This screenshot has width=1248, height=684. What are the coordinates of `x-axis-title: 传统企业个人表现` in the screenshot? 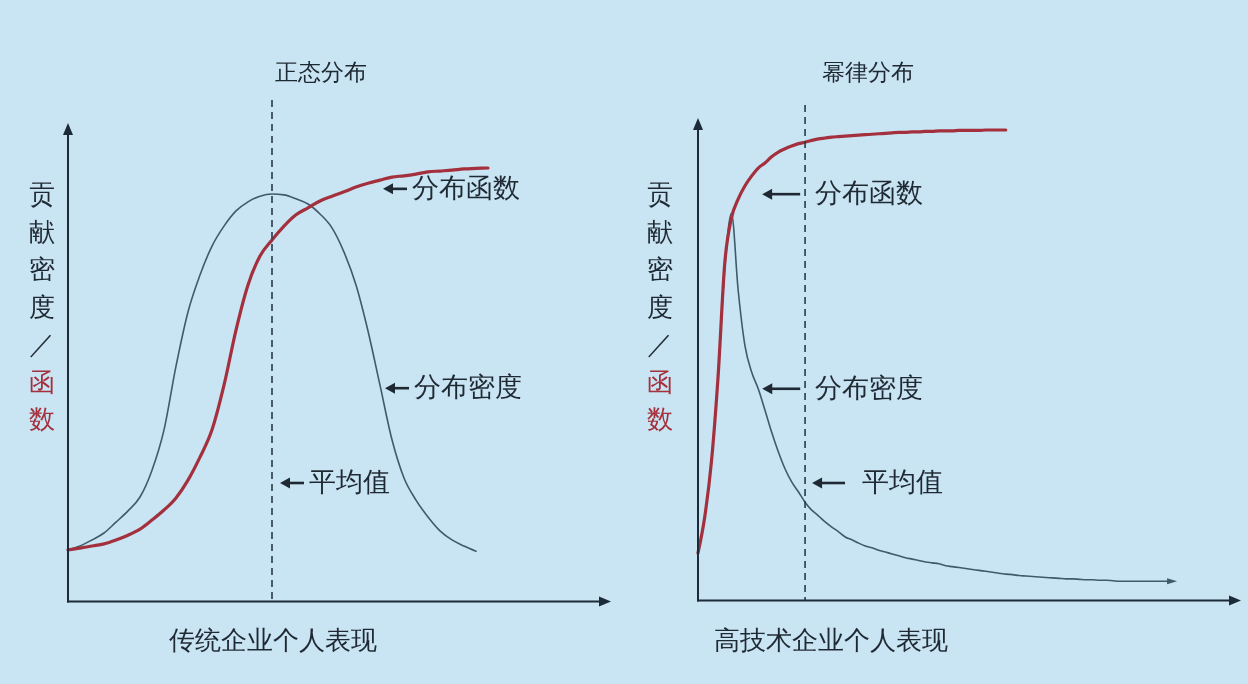 It's located at (272, 639).